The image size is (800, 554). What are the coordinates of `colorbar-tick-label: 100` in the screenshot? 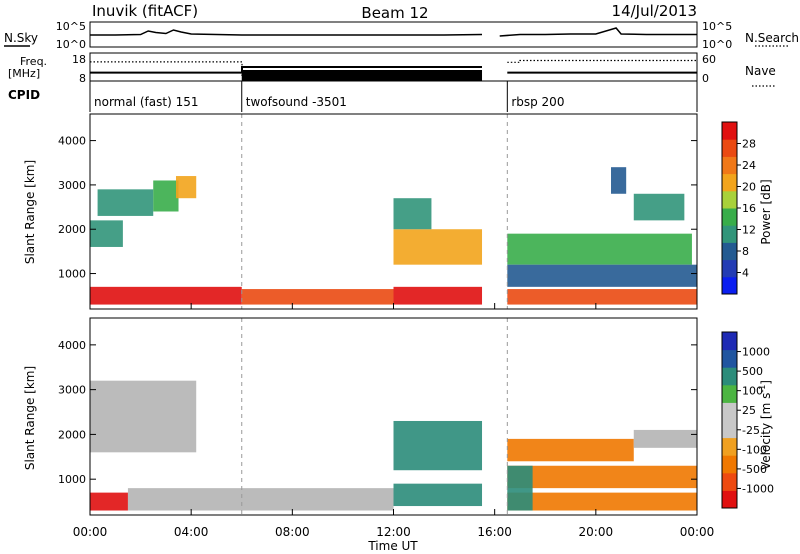 It's located at (752, 391).